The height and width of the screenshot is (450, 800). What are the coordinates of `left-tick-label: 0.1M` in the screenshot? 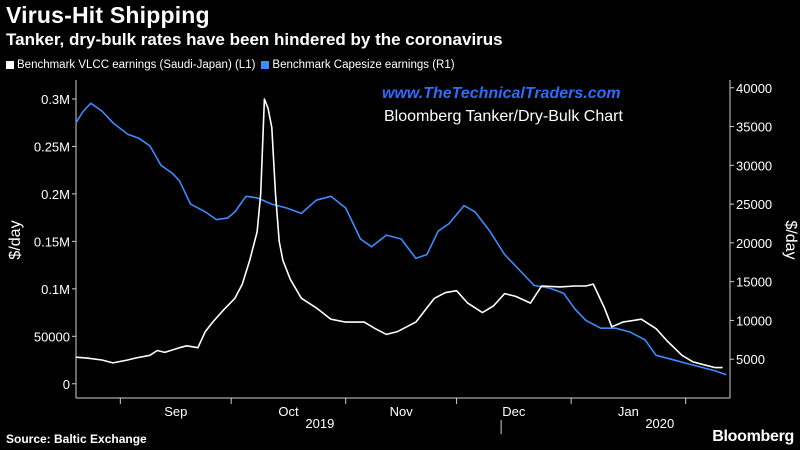 It's located at (55, 289).